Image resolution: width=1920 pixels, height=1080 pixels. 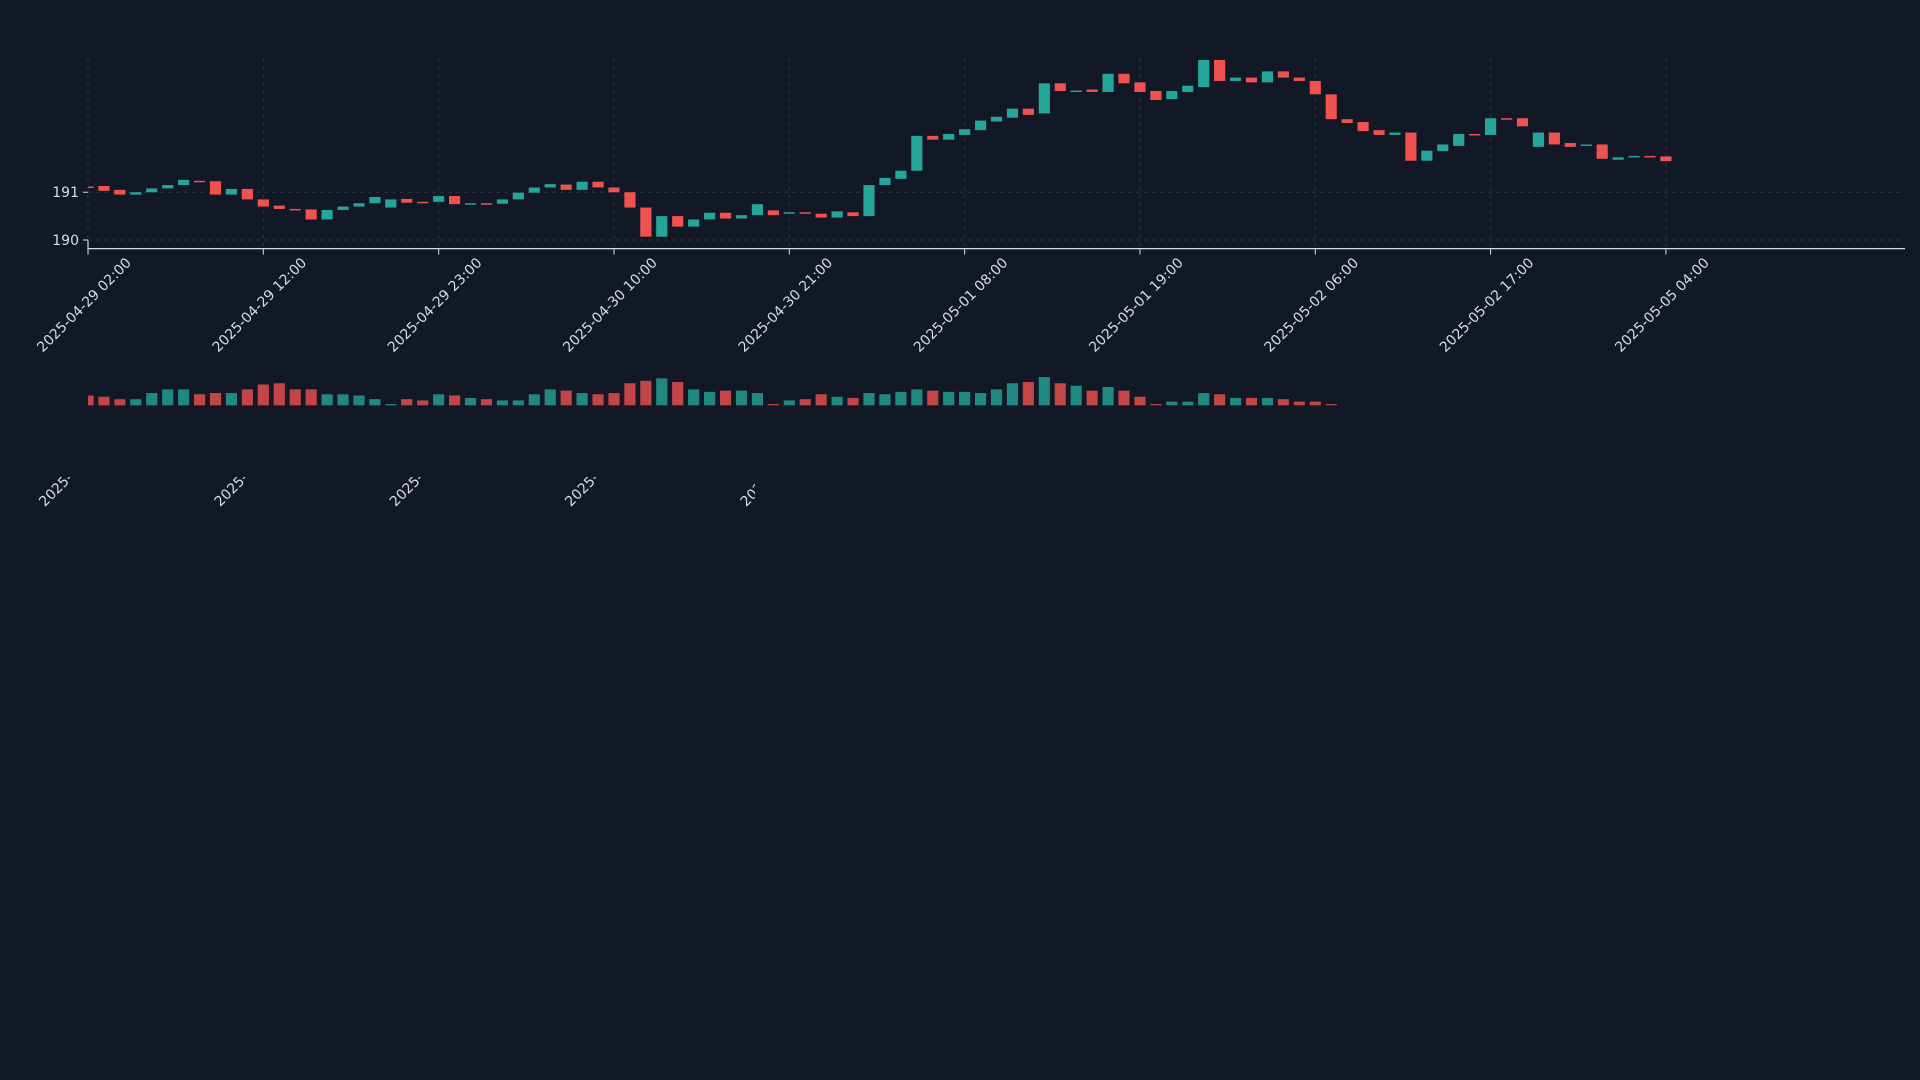 I want to click on y-tick-label: 191, so click(x=65, y=193).